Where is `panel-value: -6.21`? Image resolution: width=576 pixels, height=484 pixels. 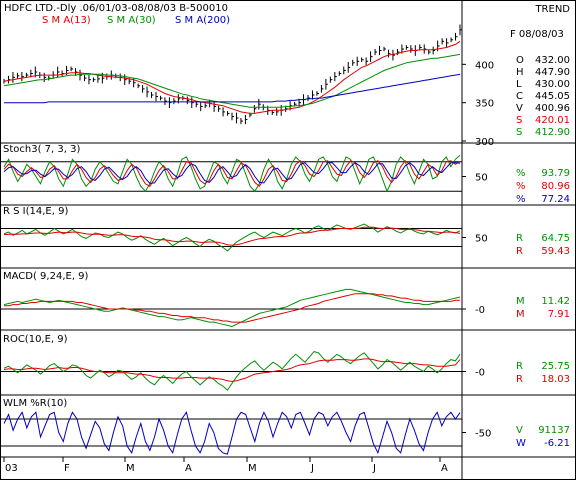
panel-value: -6.21 is located at coordinates (557, 443).